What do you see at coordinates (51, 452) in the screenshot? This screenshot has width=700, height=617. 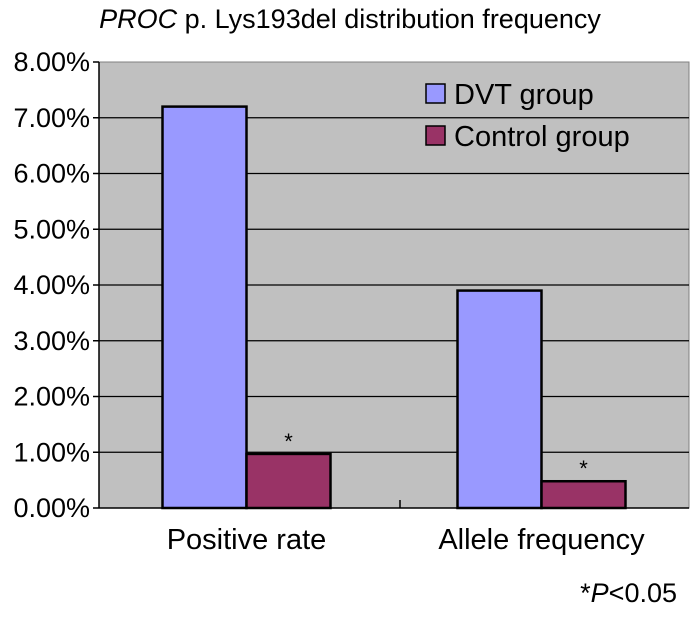 I see `y-tick-label: 1.00%` at bounding box center [51, 452].